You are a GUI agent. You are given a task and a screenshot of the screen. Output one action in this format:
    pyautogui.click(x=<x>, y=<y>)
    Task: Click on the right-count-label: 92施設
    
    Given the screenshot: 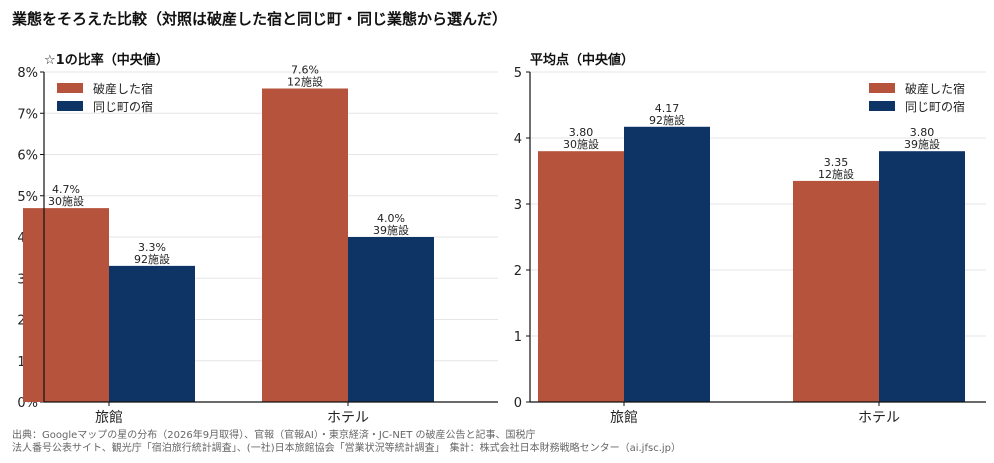 What is the action you would take?
    pyautogui.click(x=667, y=120)
    